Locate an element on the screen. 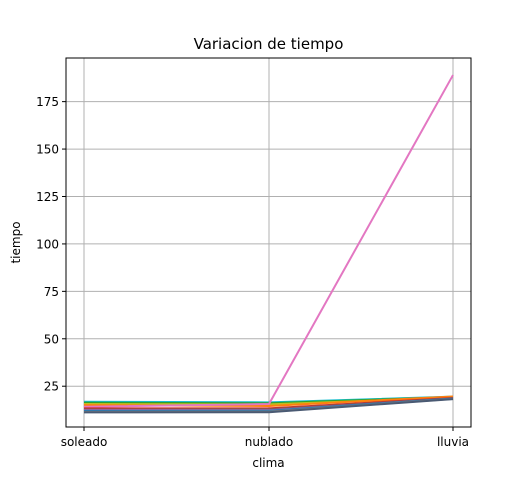  y-axis-ticks: 25 50 75 100 125 150 175 is located at coordinates (51, 244).